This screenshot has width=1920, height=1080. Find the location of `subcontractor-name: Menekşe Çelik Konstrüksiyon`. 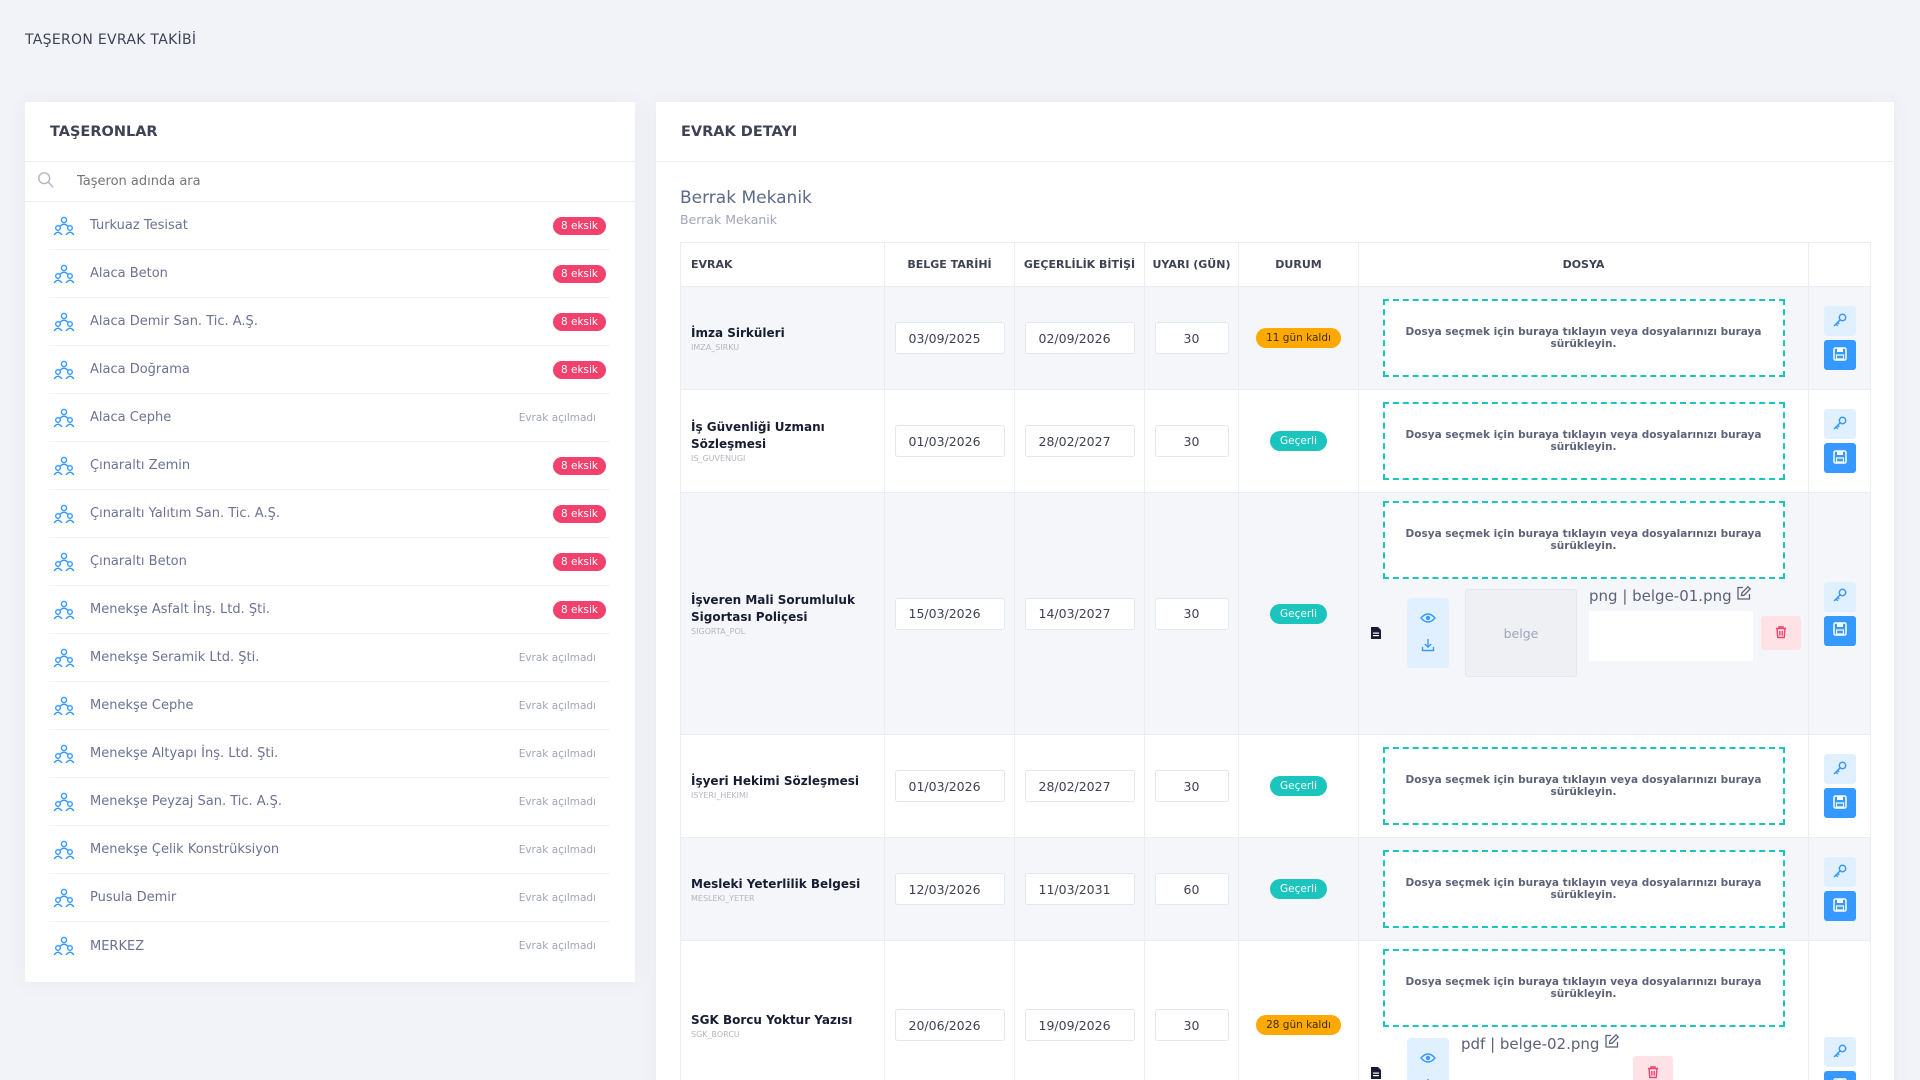

subcontractor-name: Menekşe Çelik Konstrüksiyon is located at coordinates (185, 849).